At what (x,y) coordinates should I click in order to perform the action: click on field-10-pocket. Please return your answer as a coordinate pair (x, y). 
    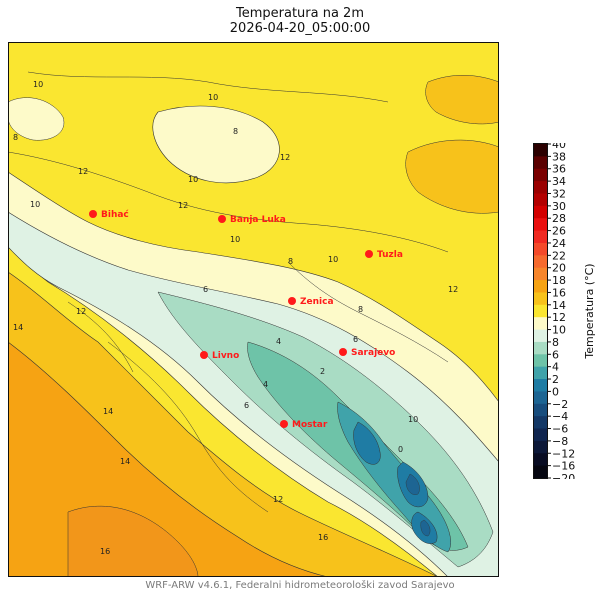
    Looking at the image, I should click on (36, 119).